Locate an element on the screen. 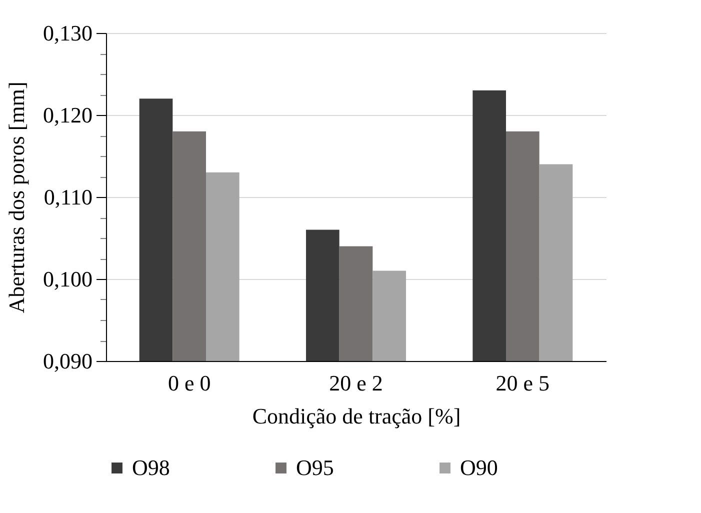 Image resolution: width=701 pixels, height=513 pixels. y-tick-label: 0,090 is located at coordinates (67, 361).